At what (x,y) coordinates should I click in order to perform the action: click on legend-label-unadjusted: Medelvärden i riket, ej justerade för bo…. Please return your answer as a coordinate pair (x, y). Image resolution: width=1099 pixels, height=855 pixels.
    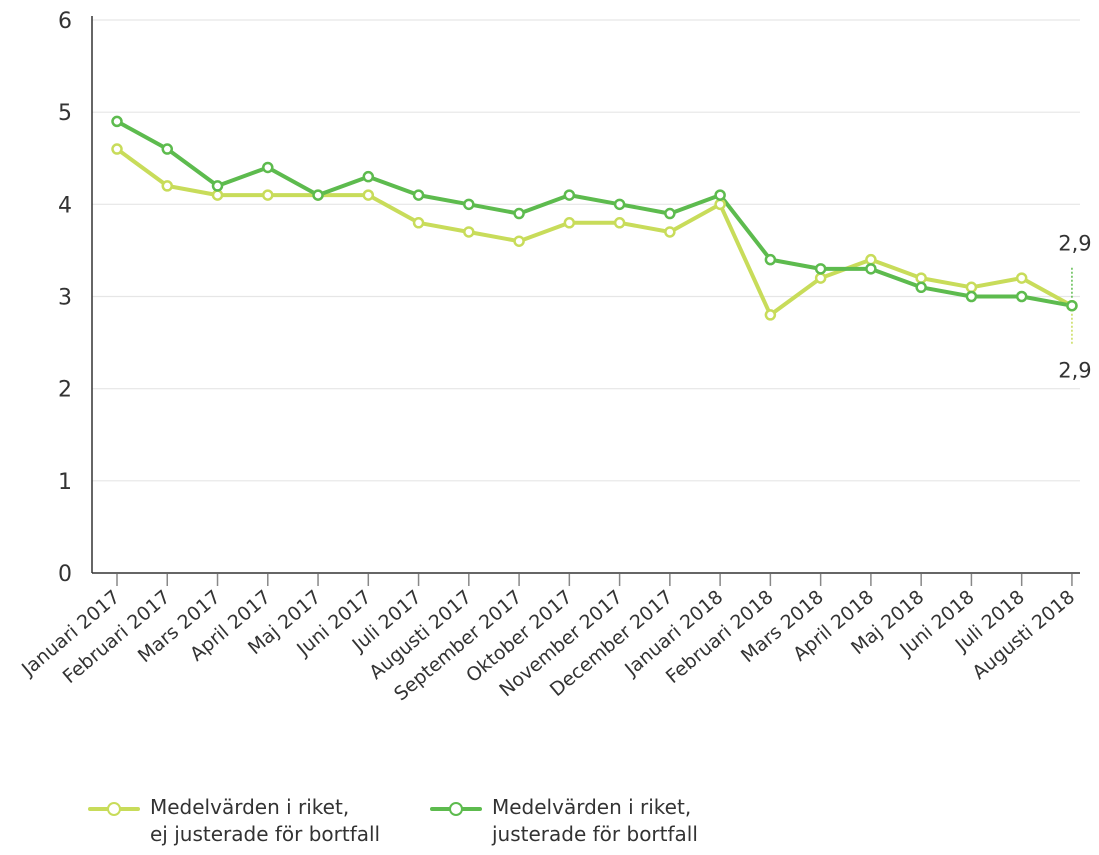
    Looking at the image, I should click on (265, 820).